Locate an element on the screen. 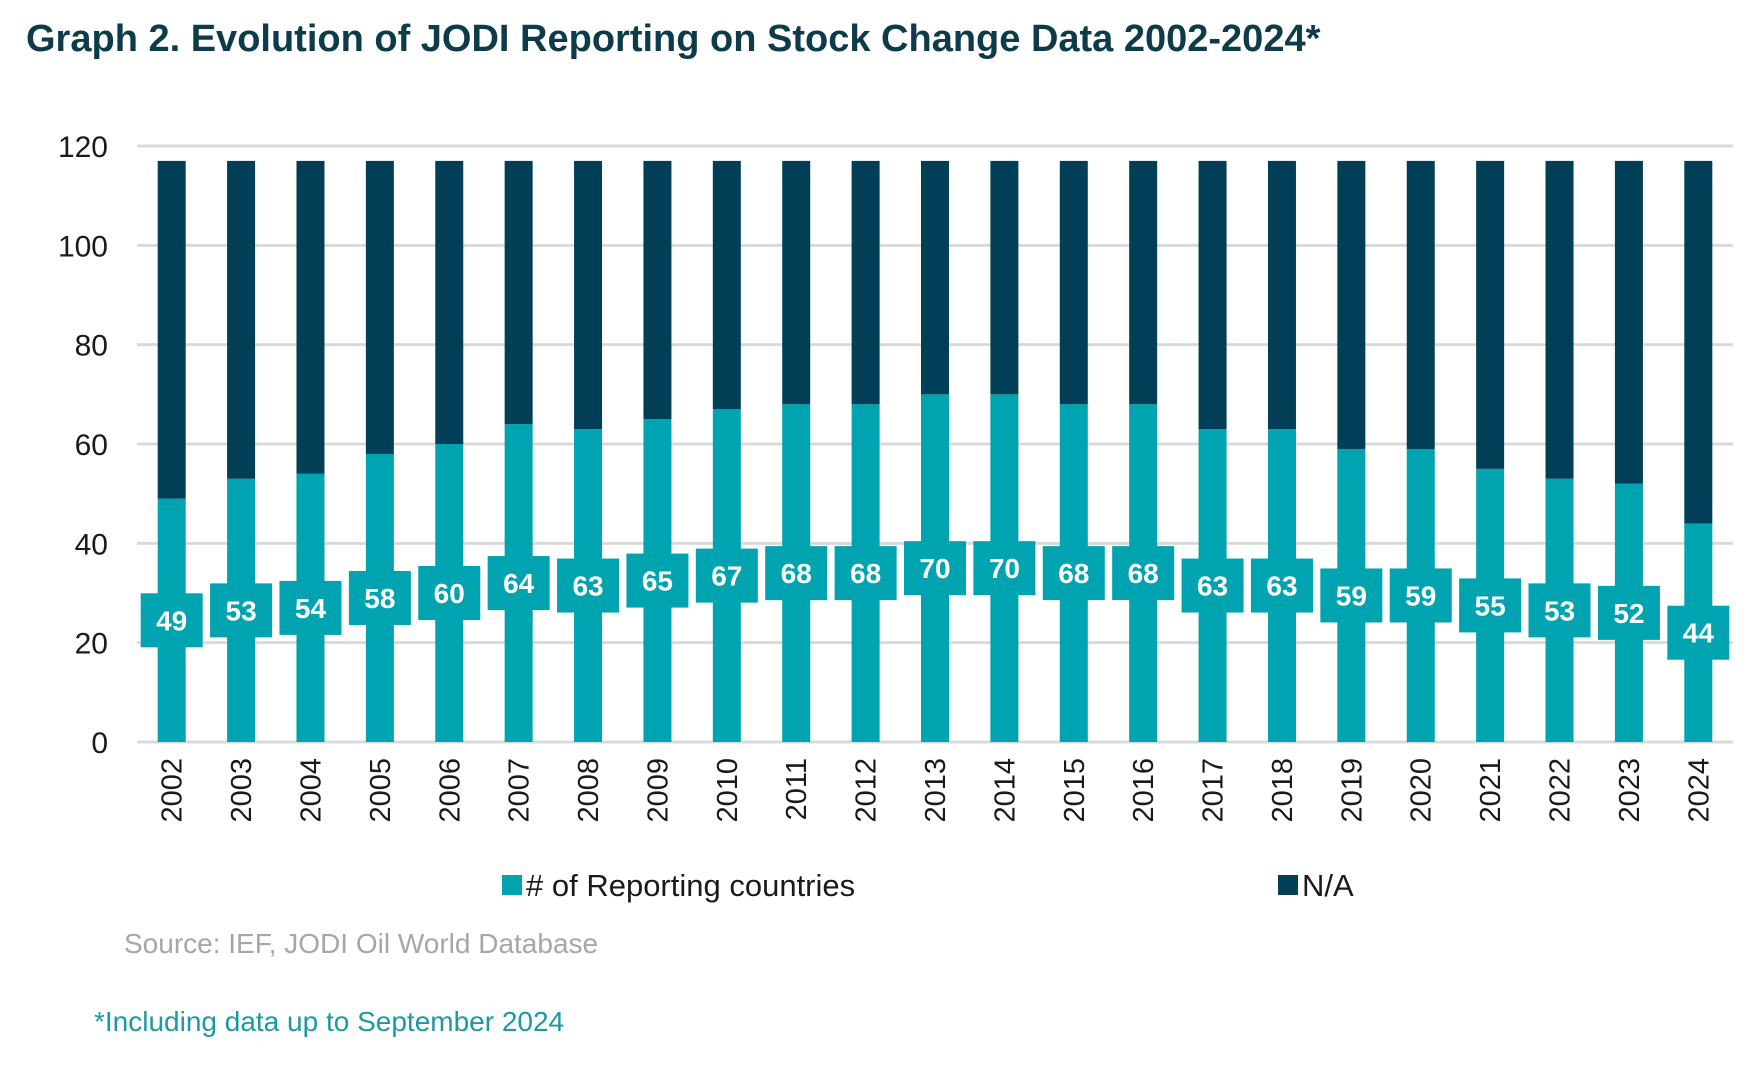  data-label: 60 is located at coordinates (449, 593).